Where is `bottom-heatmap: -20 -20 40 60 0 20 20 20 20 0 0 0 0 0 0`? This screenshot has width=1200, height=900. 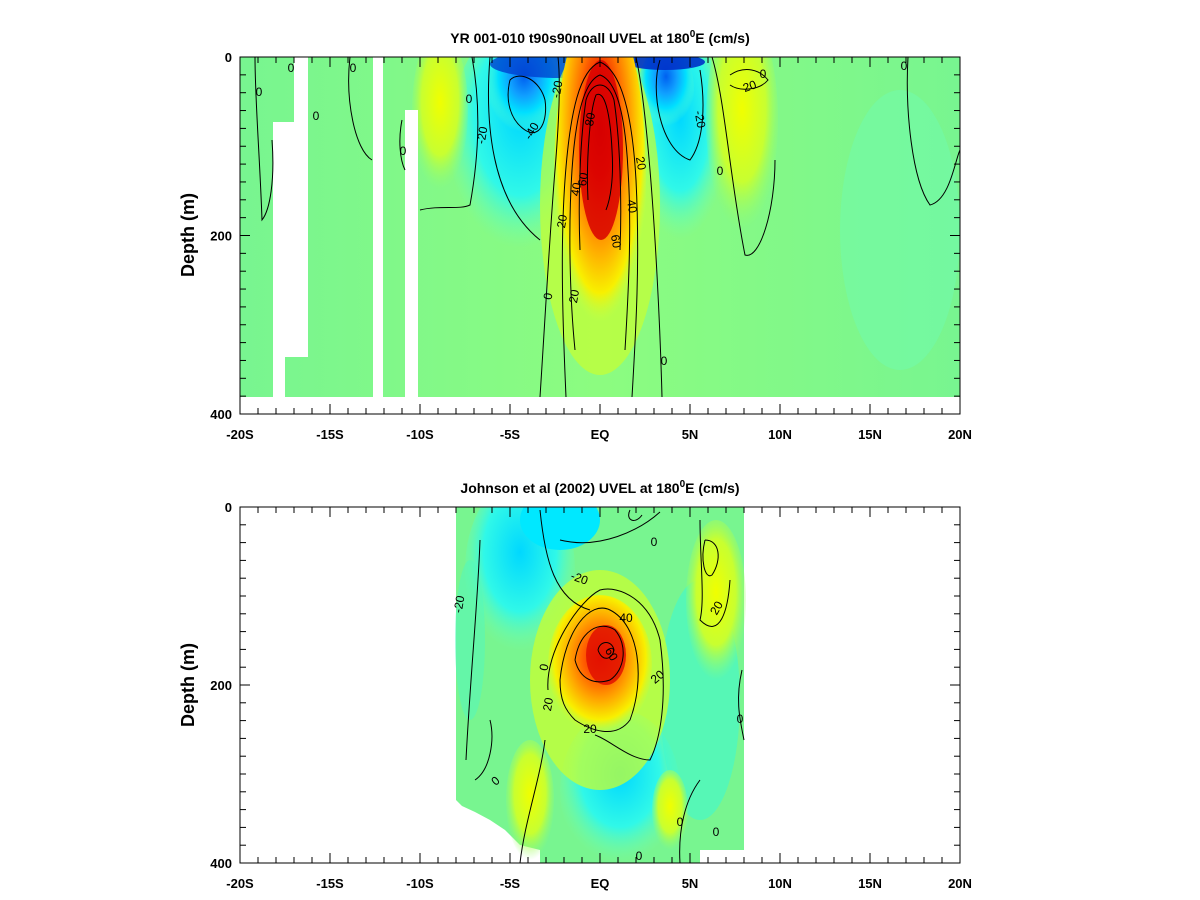
bottom-heatmap: -20 -20 40 60 0 20 20 20 20 0 0 0 0 0 0 is located at coordinates (598, 685).